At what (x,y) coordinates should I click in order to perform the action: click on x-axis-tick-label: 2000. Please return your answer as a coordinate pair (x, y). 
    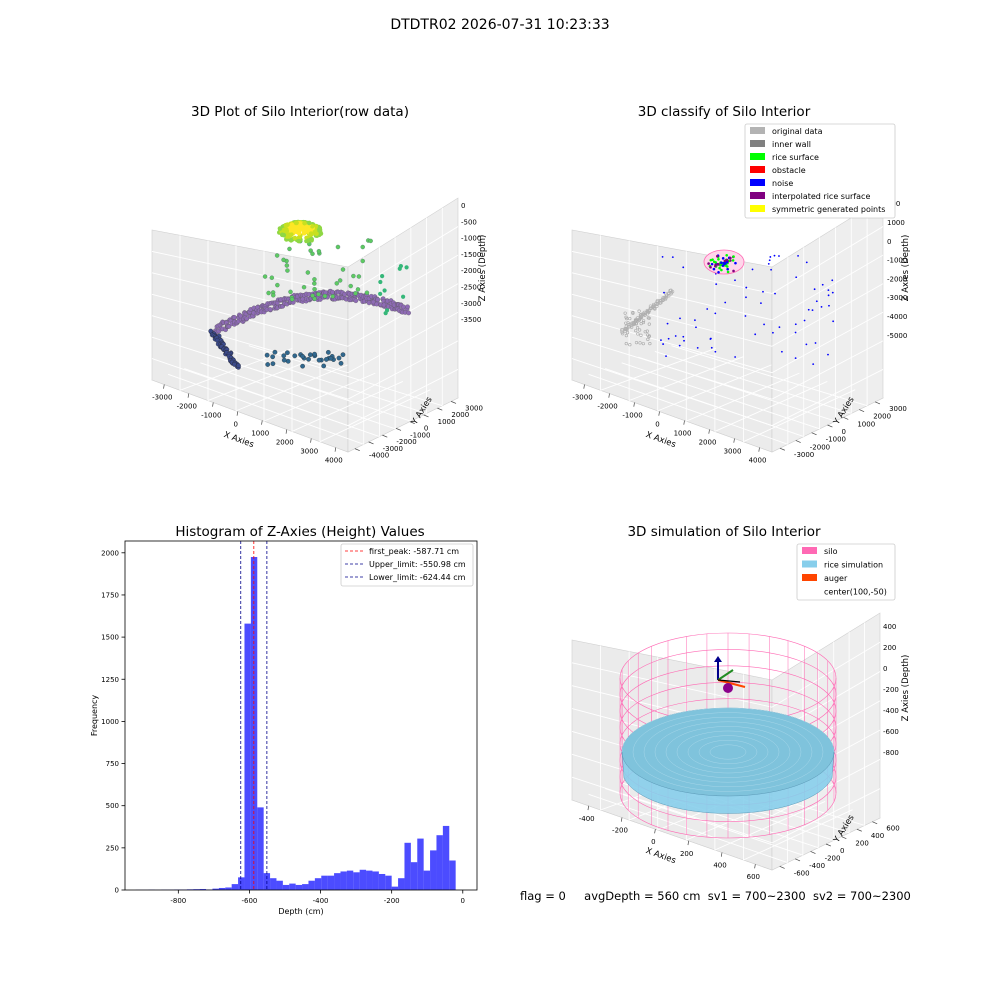
    Looking at the image, I should click on (285, 443).